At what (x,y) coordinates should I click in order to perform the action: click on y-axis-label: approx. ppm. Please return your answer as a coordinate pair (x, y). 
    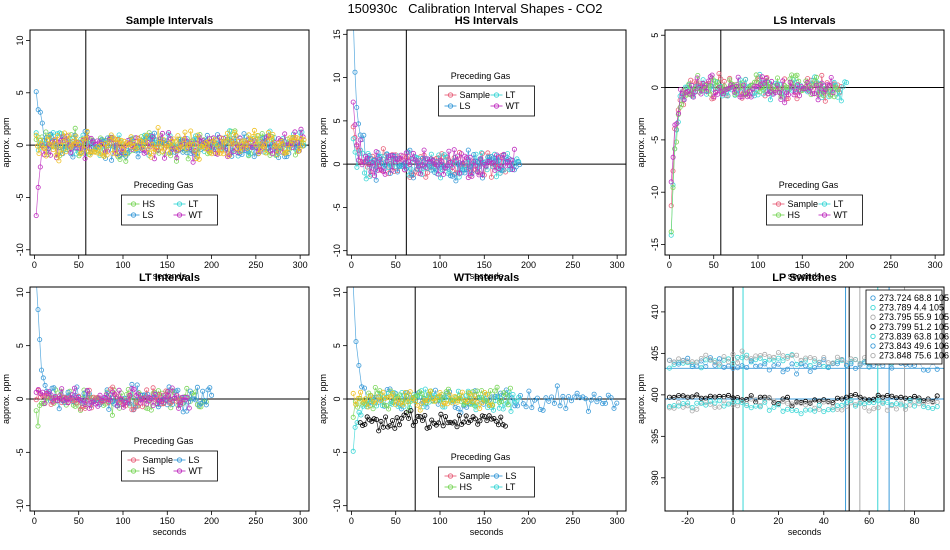
    Looking at the image, I should click on (641, 399).